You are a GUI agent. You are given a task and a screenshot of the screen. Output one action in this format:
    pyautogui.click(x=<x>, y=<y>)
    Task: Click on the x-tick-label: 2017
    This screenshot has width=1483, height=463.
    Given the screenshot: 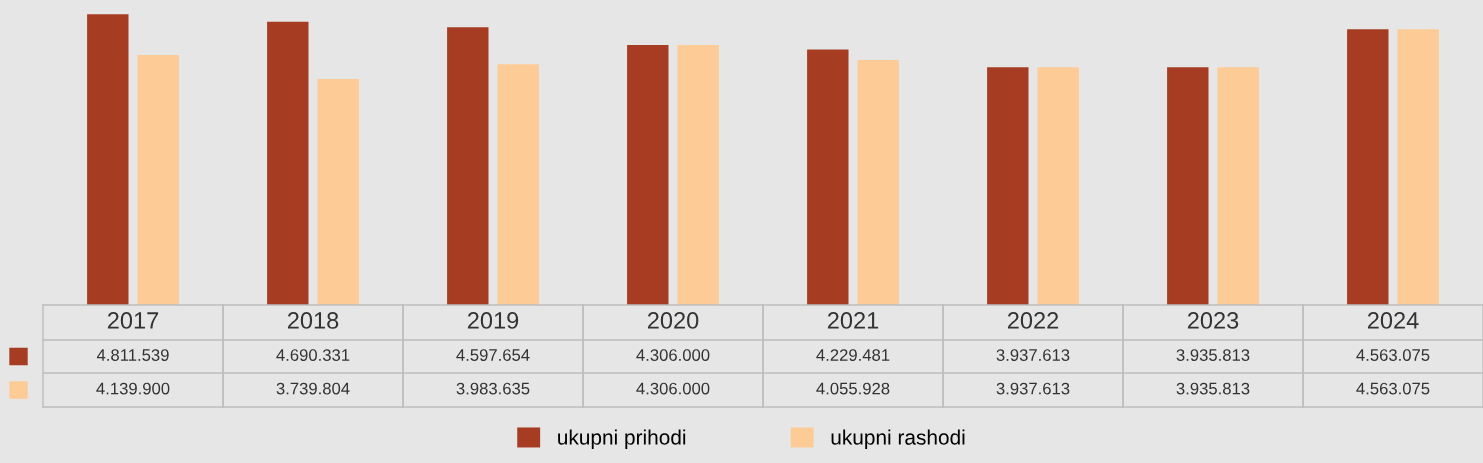 What is the action you would take?
    pyautogui.click(x=133, y=320)
    